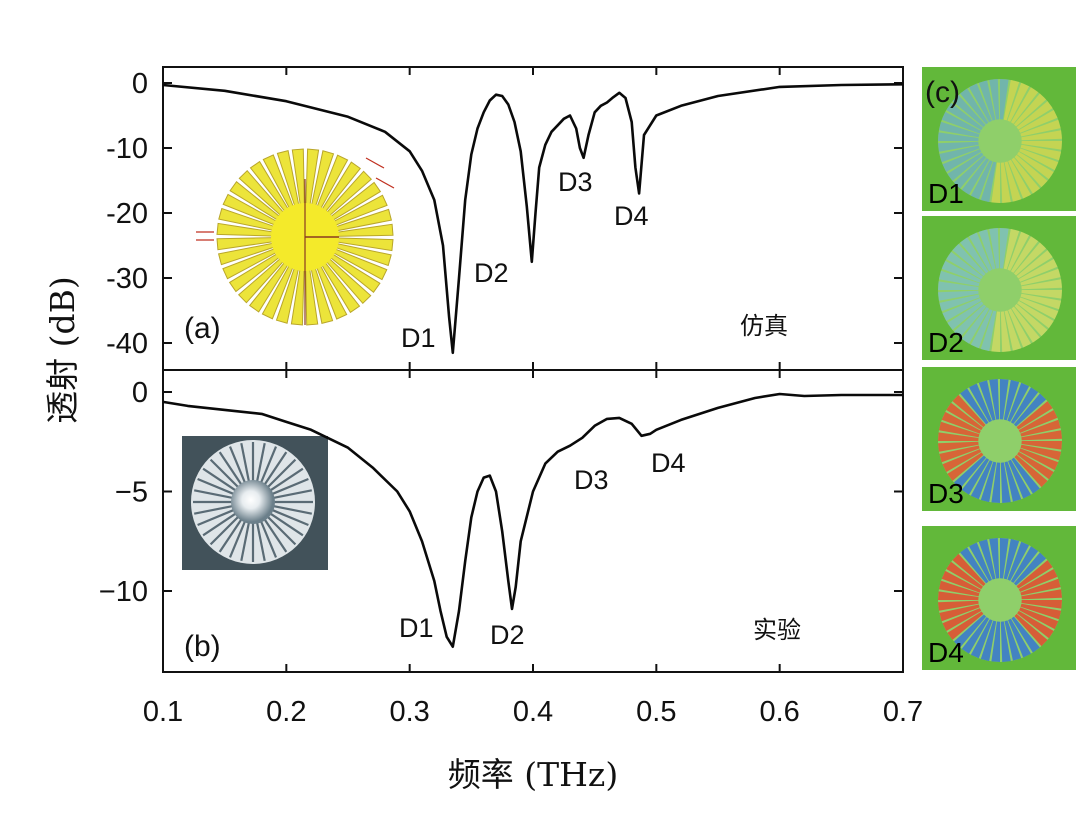 The image size is (1080, 839). I want to click on y-tick-label-a: -40, so click(127, 344).